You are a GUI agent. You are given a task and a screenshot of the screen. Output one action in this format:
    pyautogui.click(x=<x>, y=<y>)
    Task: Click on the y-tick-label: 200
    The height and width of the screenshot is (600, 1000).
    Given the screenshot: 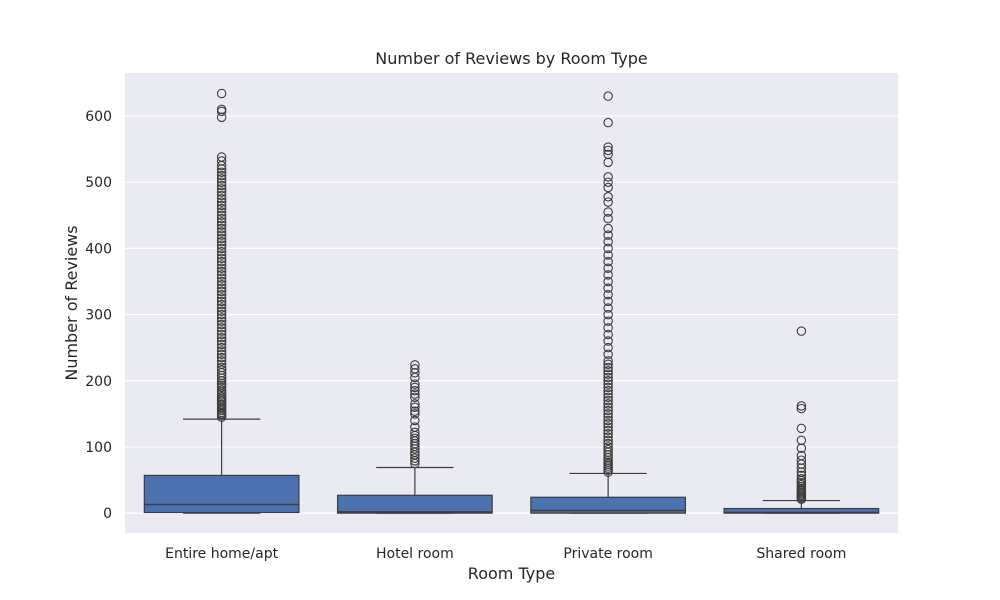 What is the action you would take?
    pyautogui.click(x=98, y=382)
    